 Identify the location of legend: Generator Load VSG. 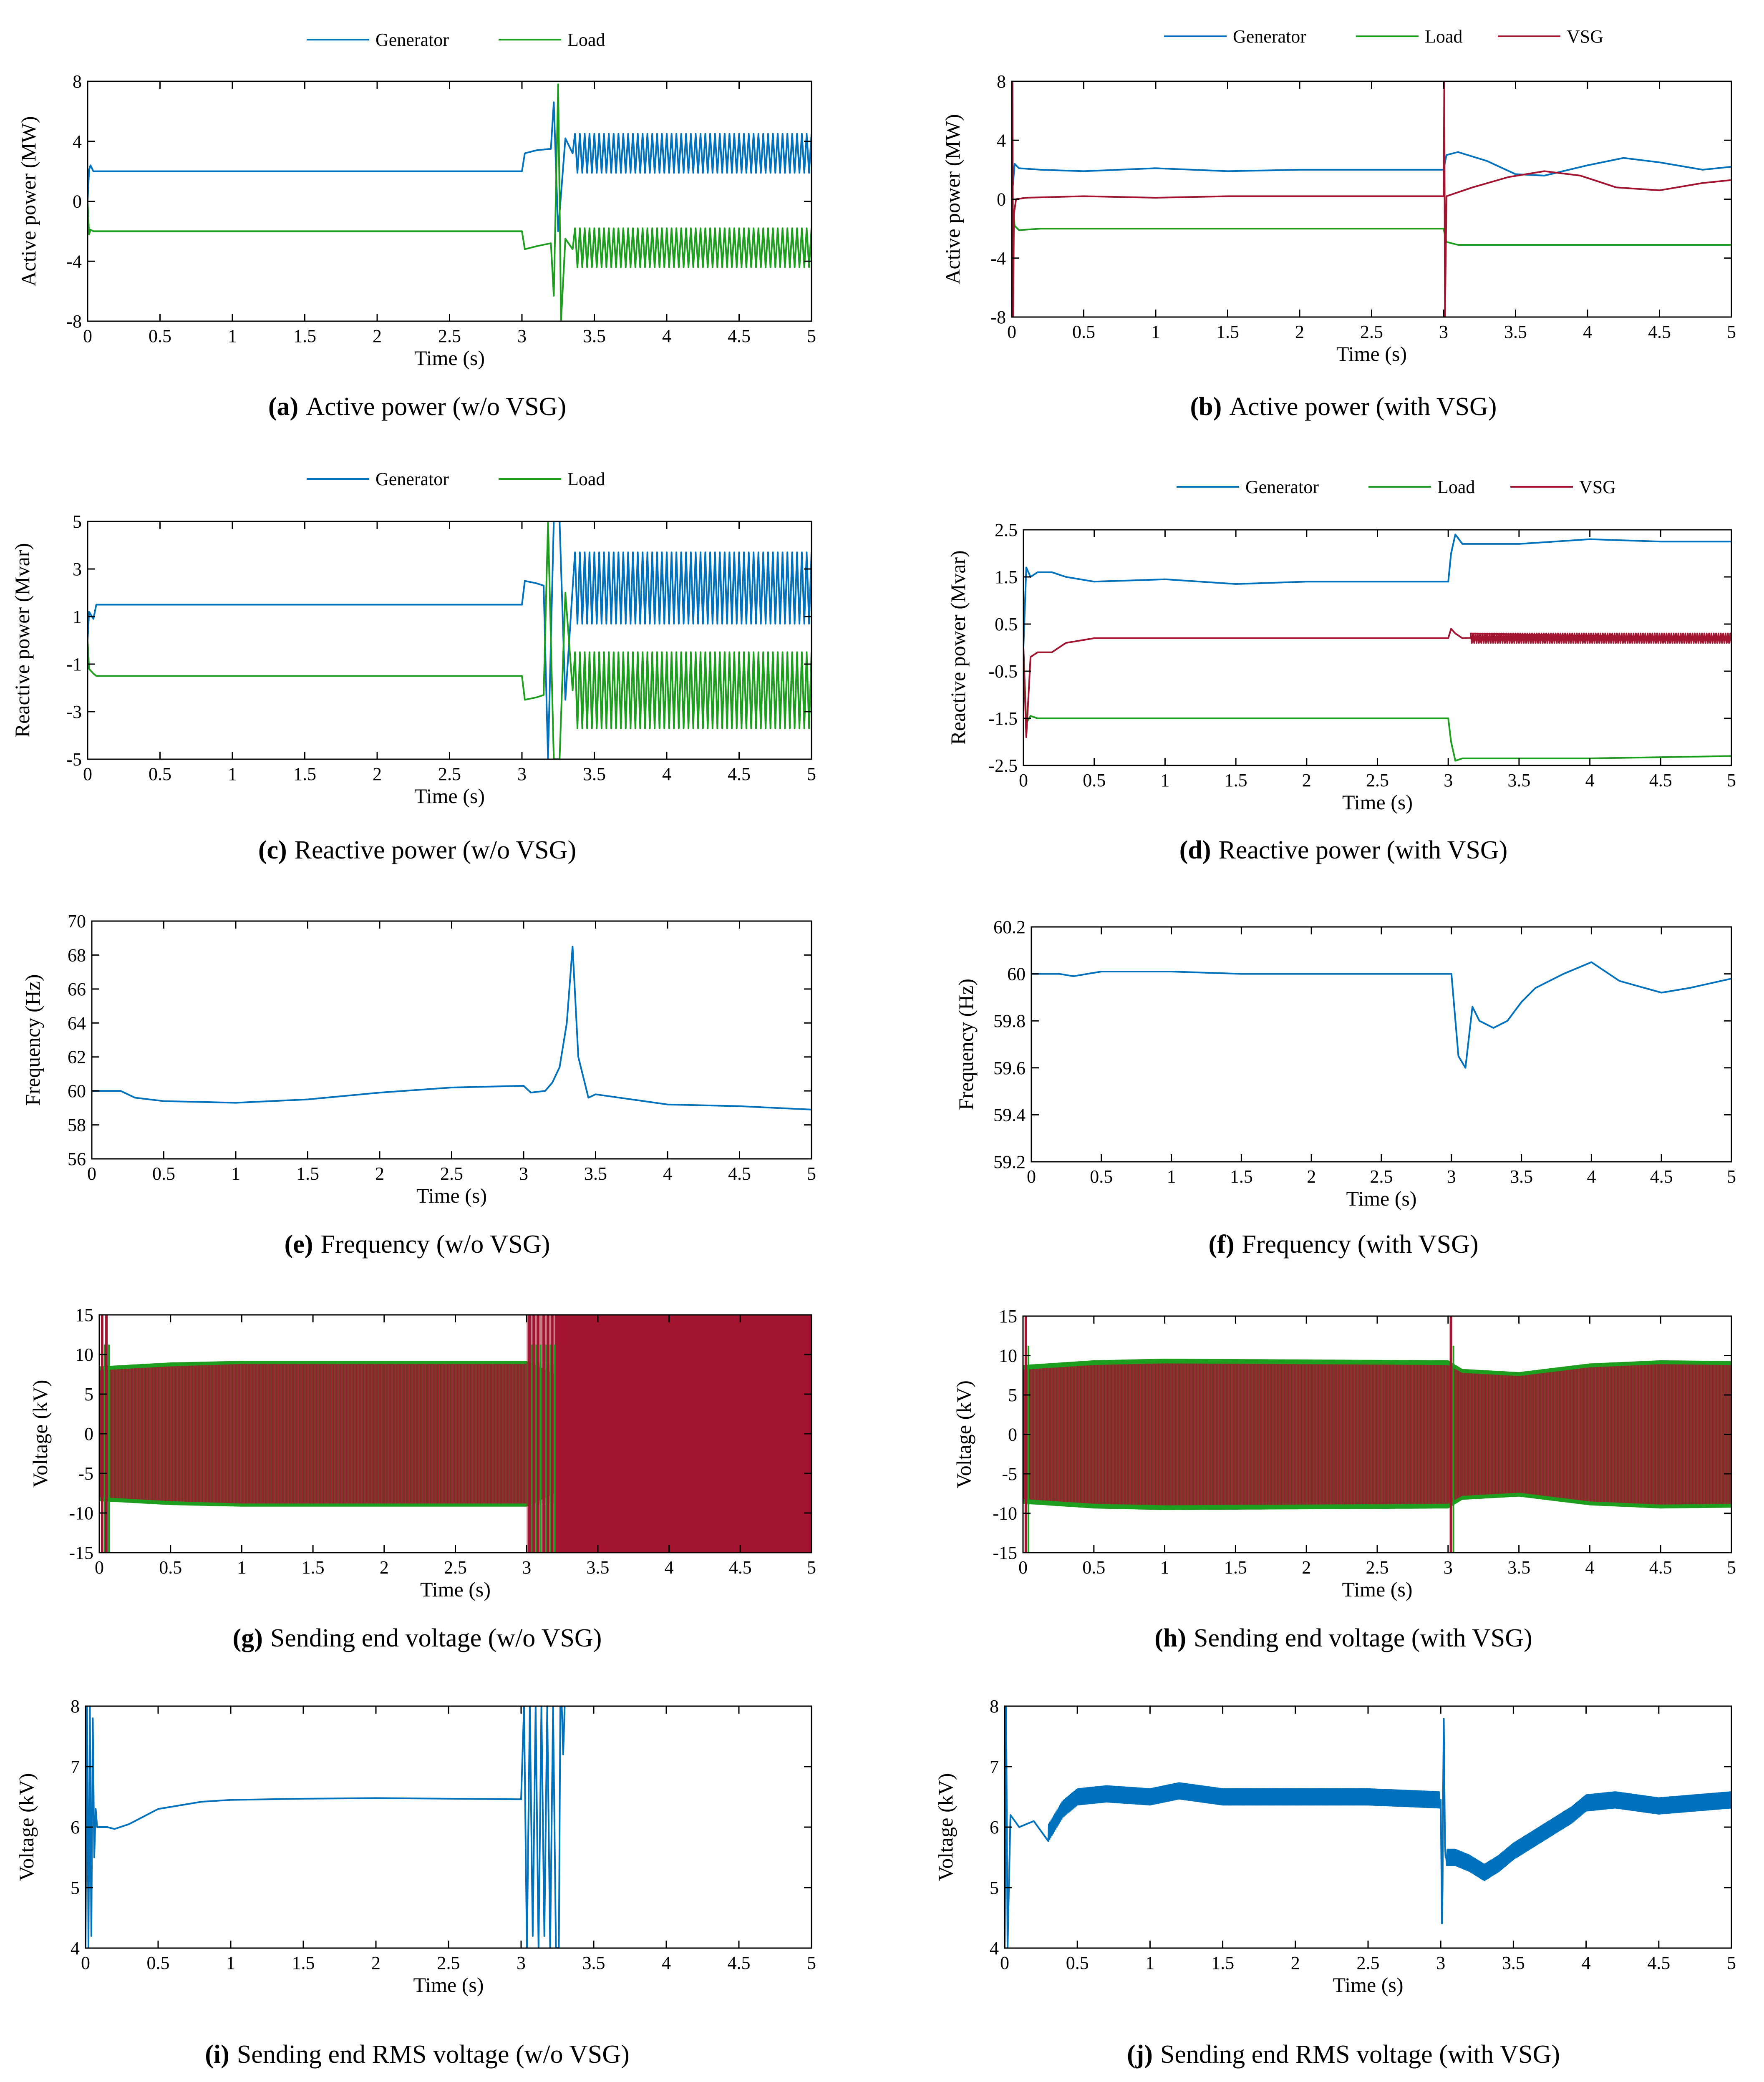
(1383, 36).